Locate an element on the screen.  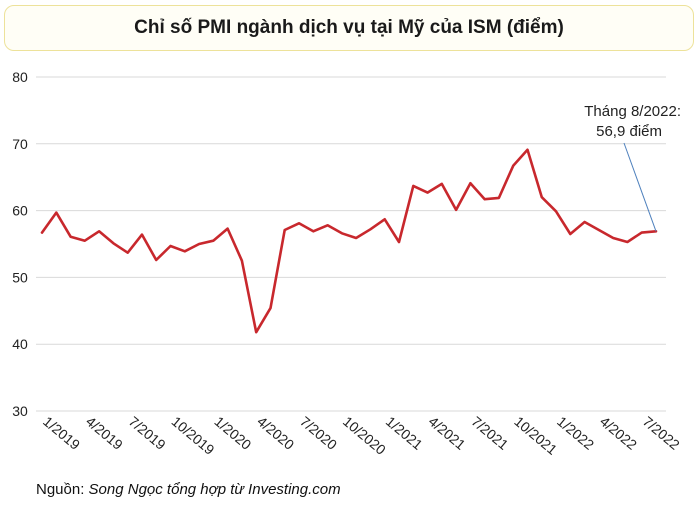
x-tick-label-10-2020: 10/2020 is located at coordinates (364, 435).